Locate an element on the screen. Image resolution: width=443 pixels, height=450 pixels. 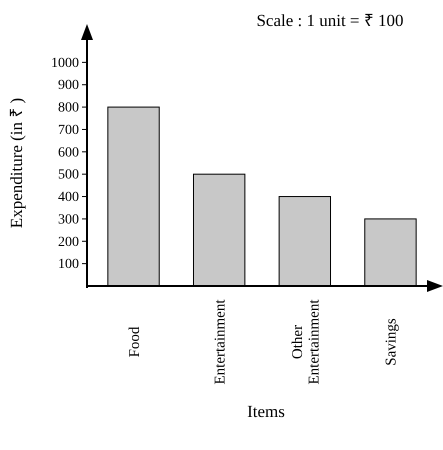
y-tick-label: 200 is located at coordinates (68, 242).